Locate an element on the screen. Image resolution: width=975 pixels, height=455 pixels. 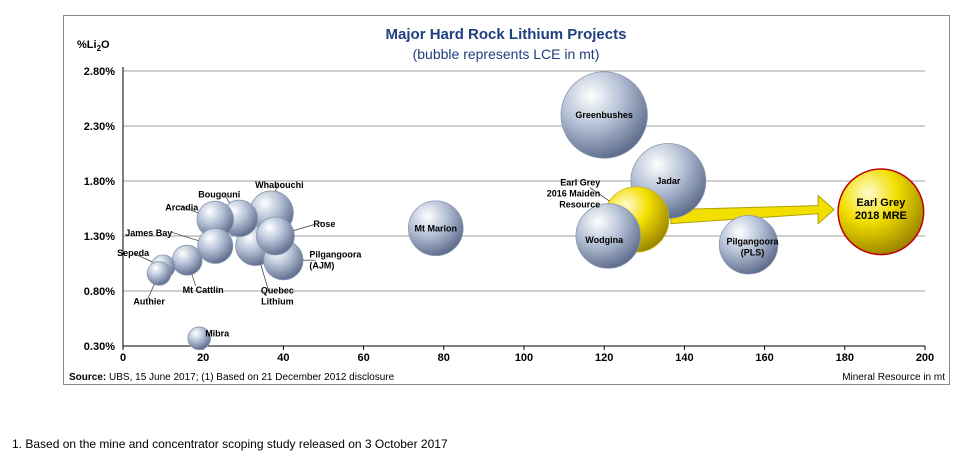
x-axis-label: Mineral Resource in mt is located at coordinates (893, 377).